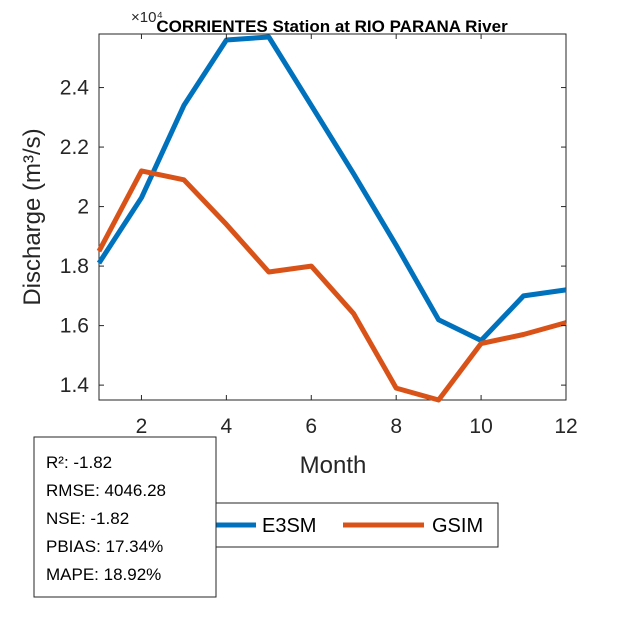 The width and height of the screenshot is (625, 625). Describe the element at coordinates (457, 526) in the screenshot. I see `legend-label-gsim: GSIM` at that location.